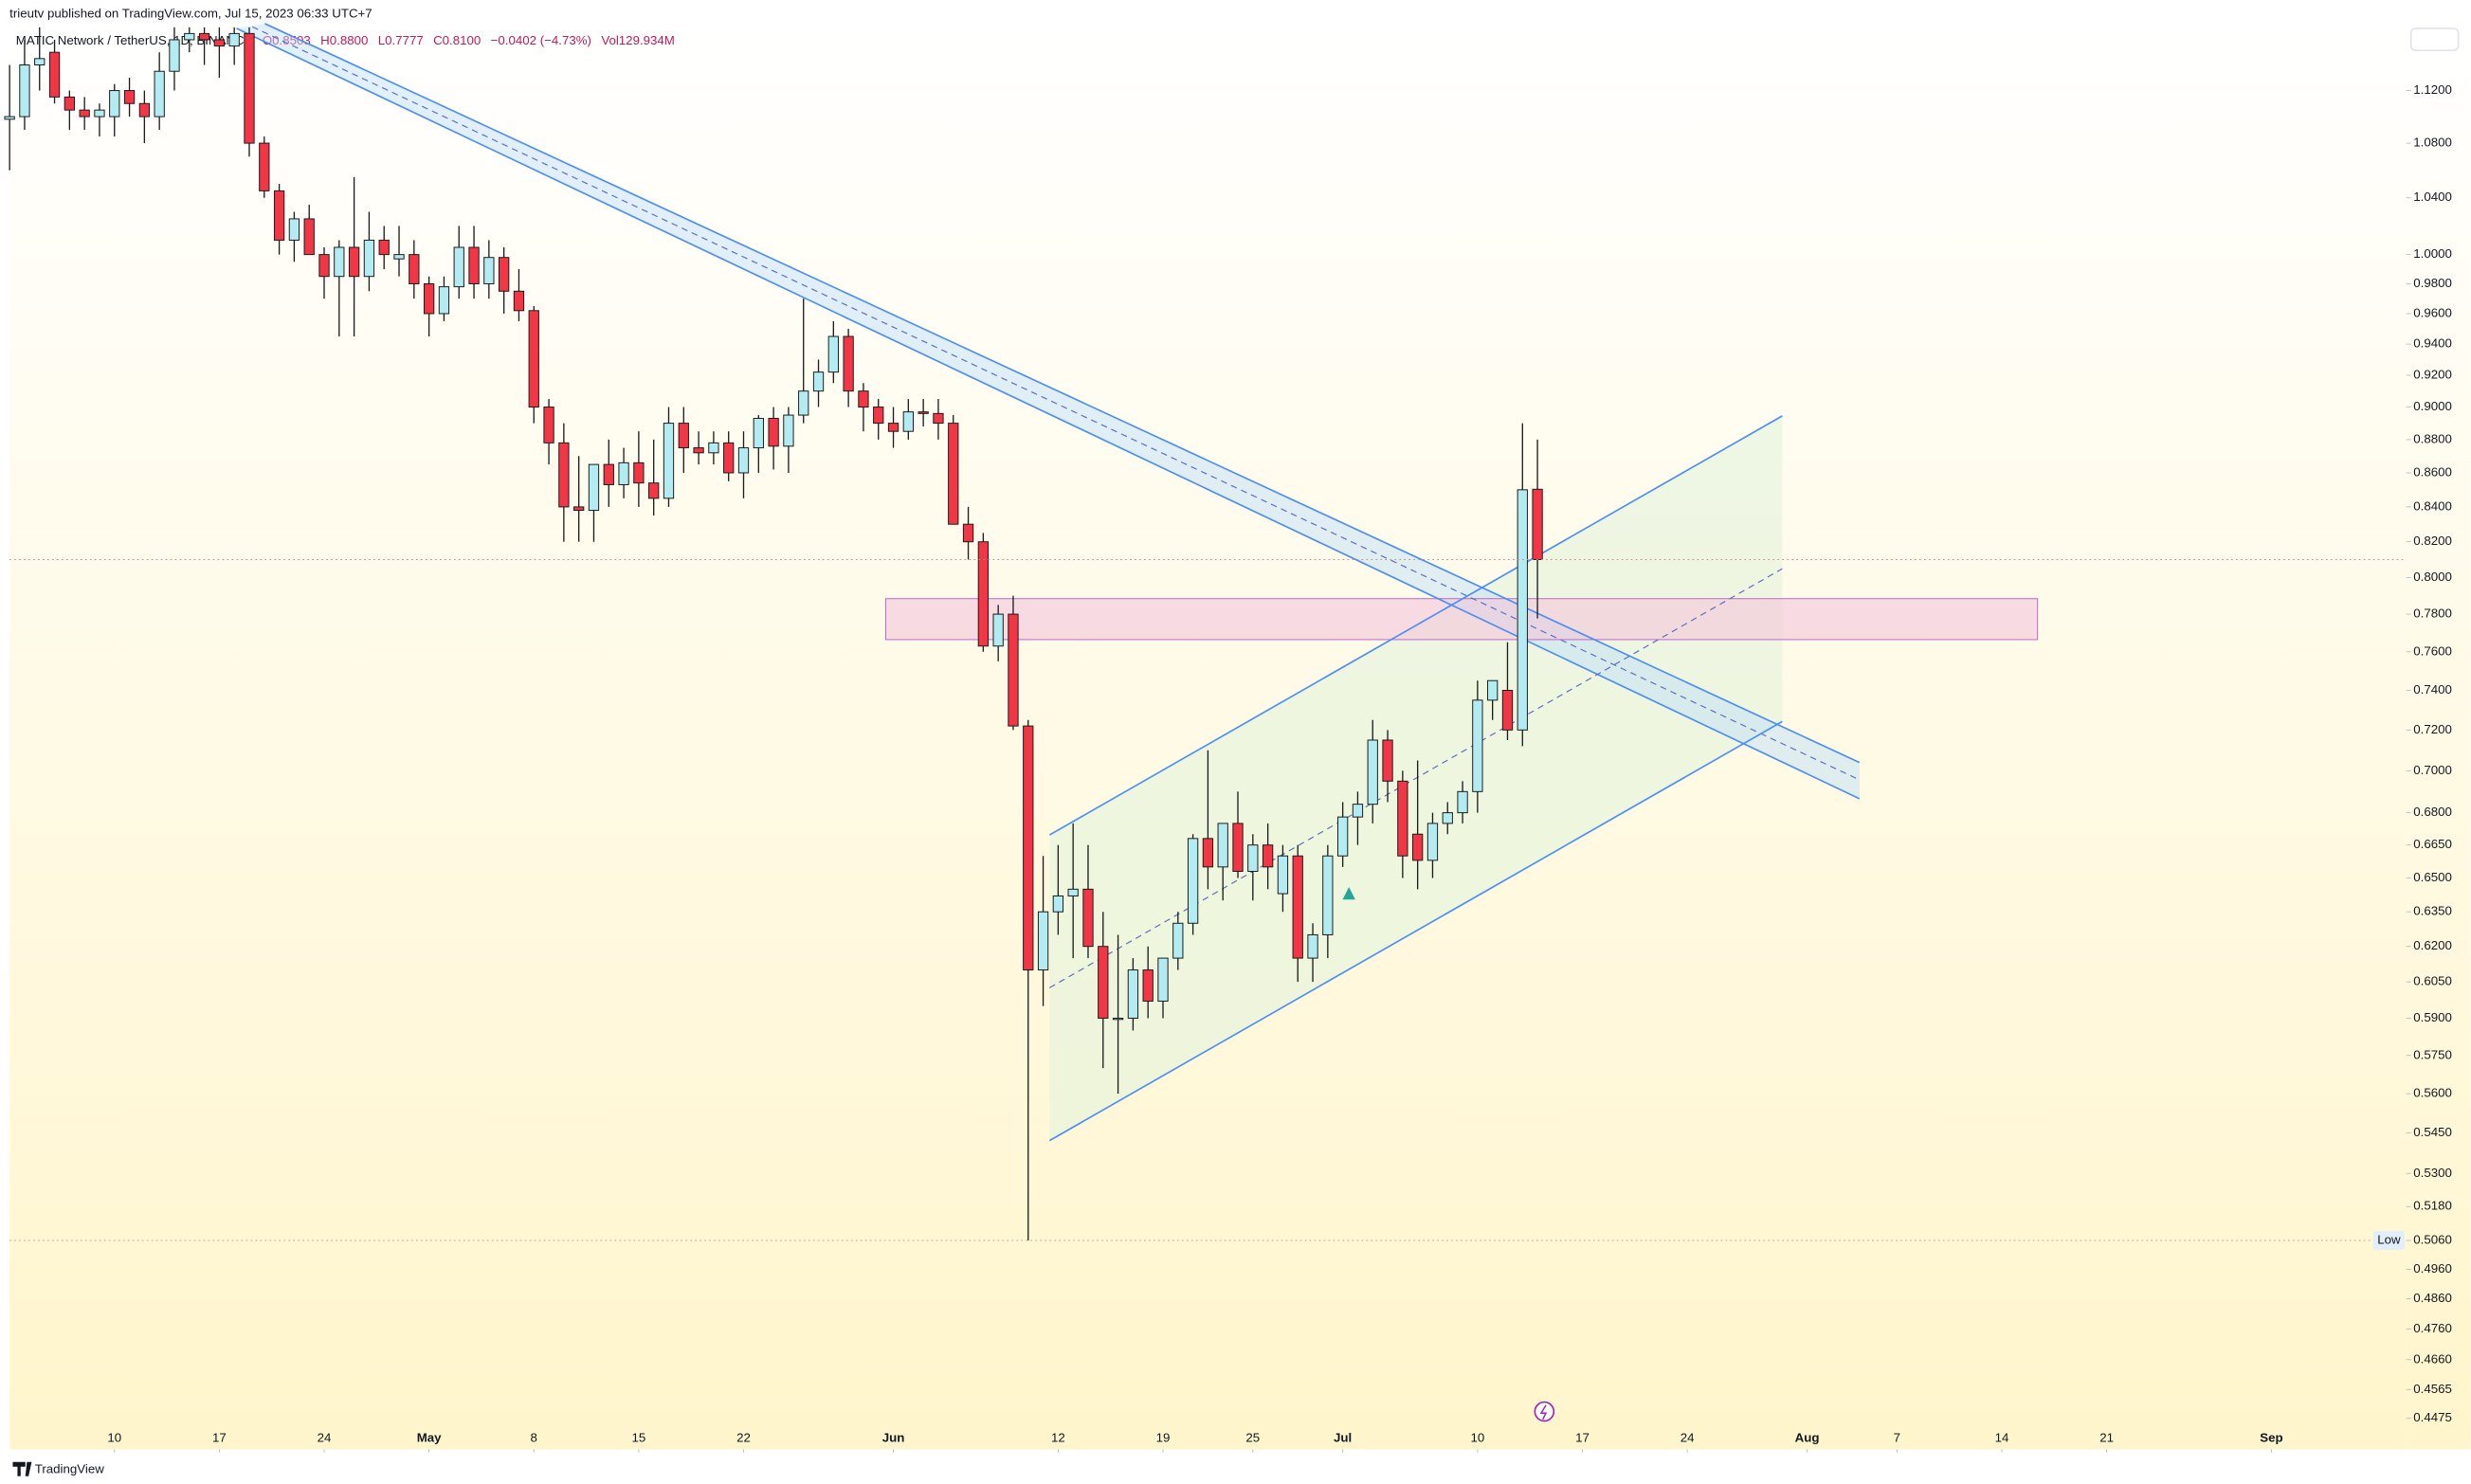  Describe the element at coordinates (2432, 1328) in the screenshot. I see `y-tick-label: 0.4760` at that location.